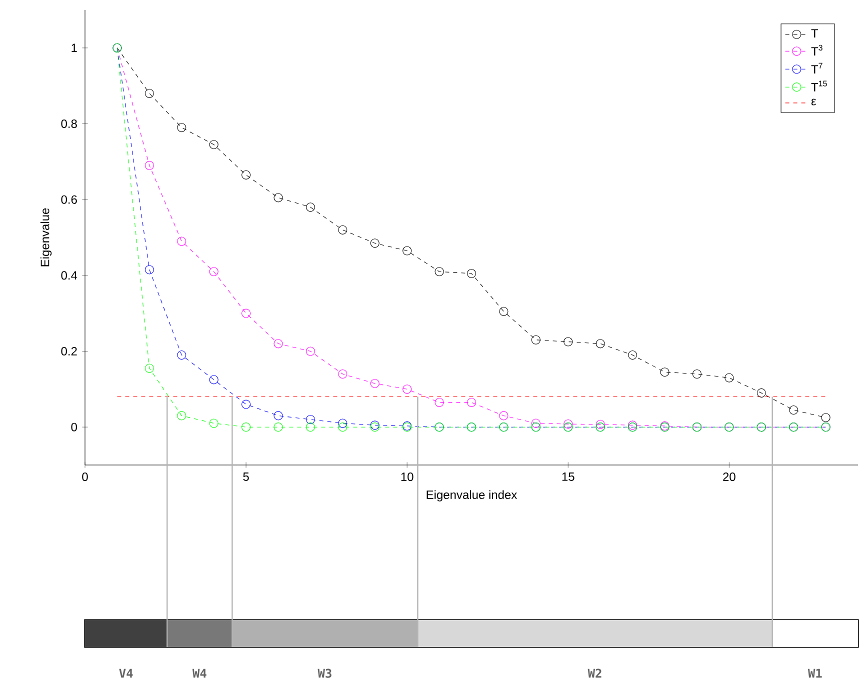  What do you see at coordinates (69, 199) in the screenshot?
I see `y-tick-label: 0.6` at bounding box center [69, 199].